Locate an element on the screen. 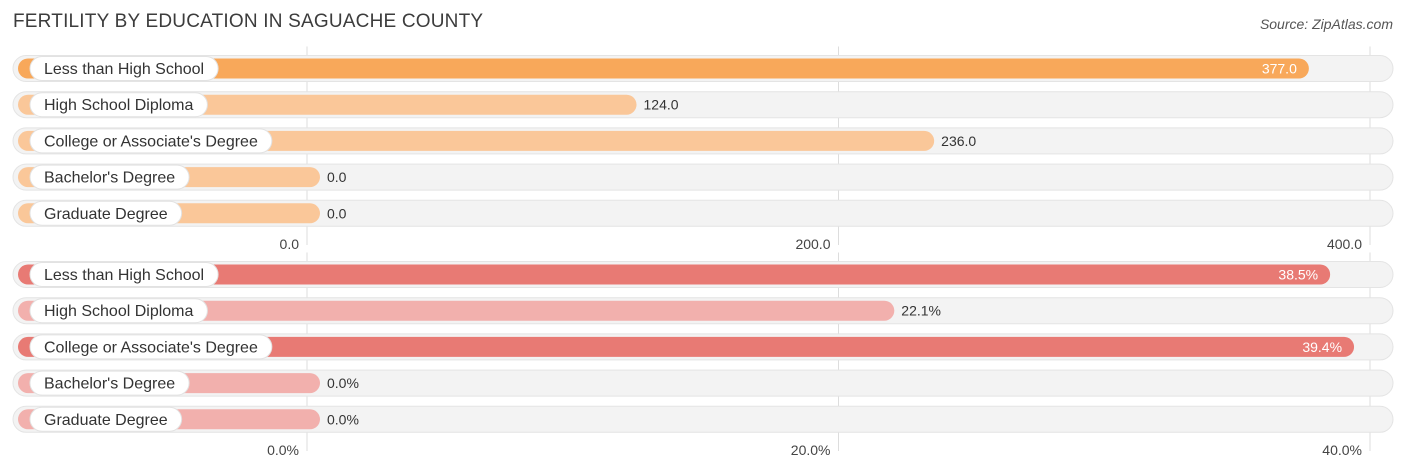  source-label: Source: ZipAtlas.com is located at coordinates (1326, 24).